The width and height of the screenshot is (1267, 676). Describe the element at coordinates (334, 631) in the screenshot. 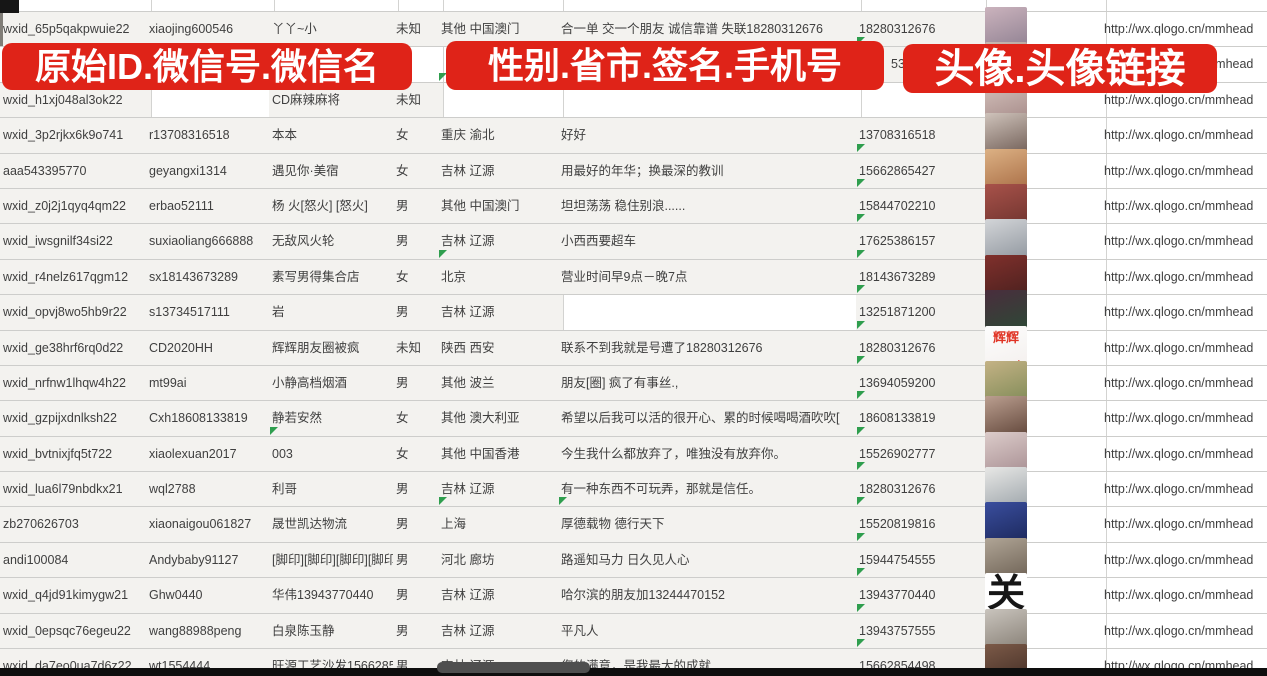

I see `cell-name: 白泉陈玉静` at that location.